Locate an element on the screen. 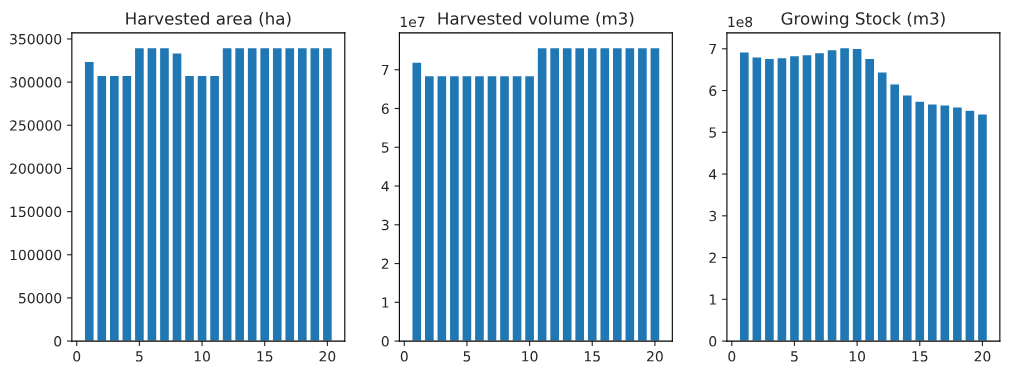 The width and height of the screenshot is (1012, 374). y-tick-label: 50000 is located at coordinates (40, 298).